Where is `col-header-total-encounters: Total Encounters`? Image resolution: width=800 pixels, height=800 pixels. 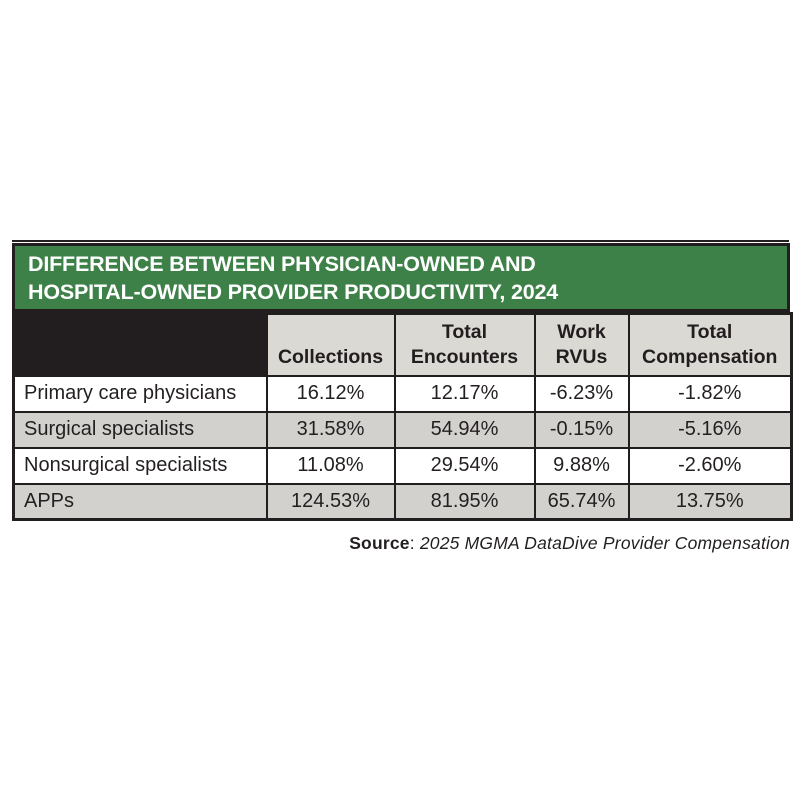 col-header-total-encounters: Total Encounters is located at coordinates (464, 344).